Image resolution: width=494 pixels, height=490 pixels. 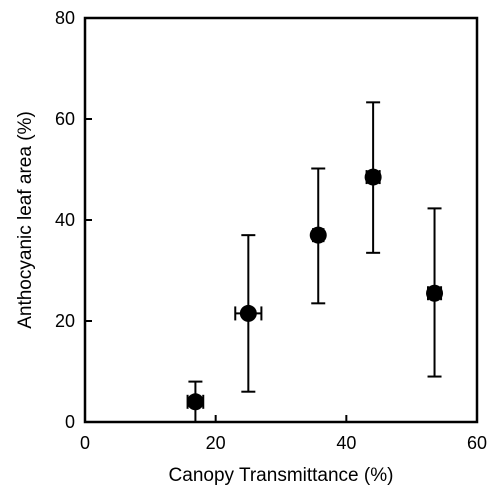 What do you see at coordinates (65, 220) in the screenshot?
I see `y-tick-label: 40` at bounding box center [65, 220].